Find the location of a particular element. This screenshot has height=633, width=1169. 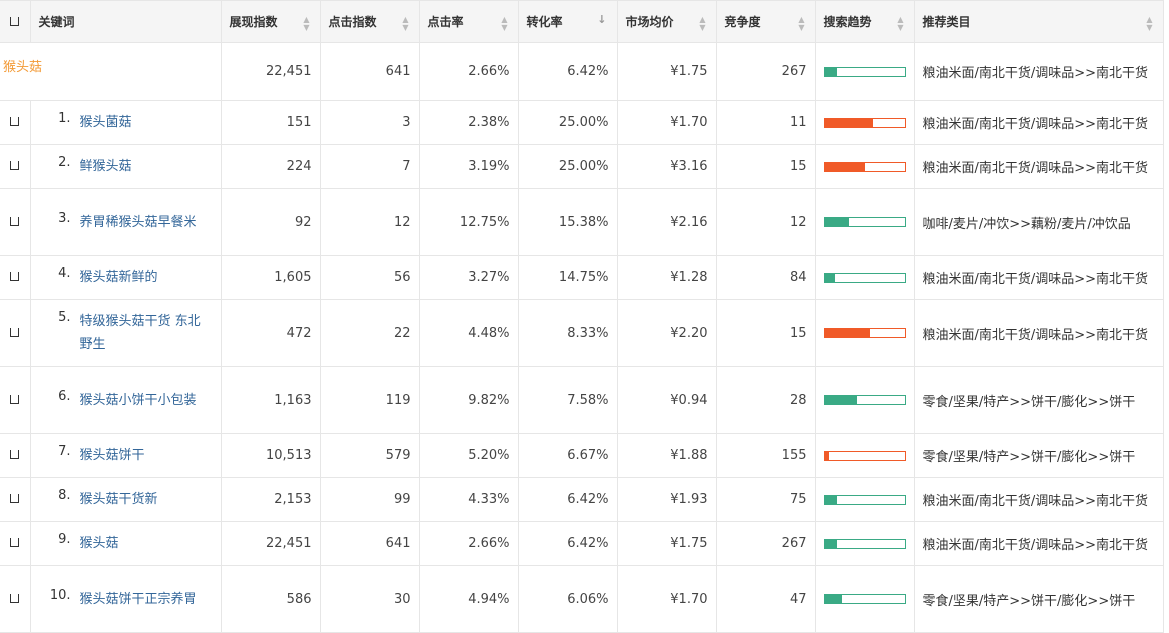

header-trend: 搜索趋势 ▲ ▼ is located at coordinates (865, 21).